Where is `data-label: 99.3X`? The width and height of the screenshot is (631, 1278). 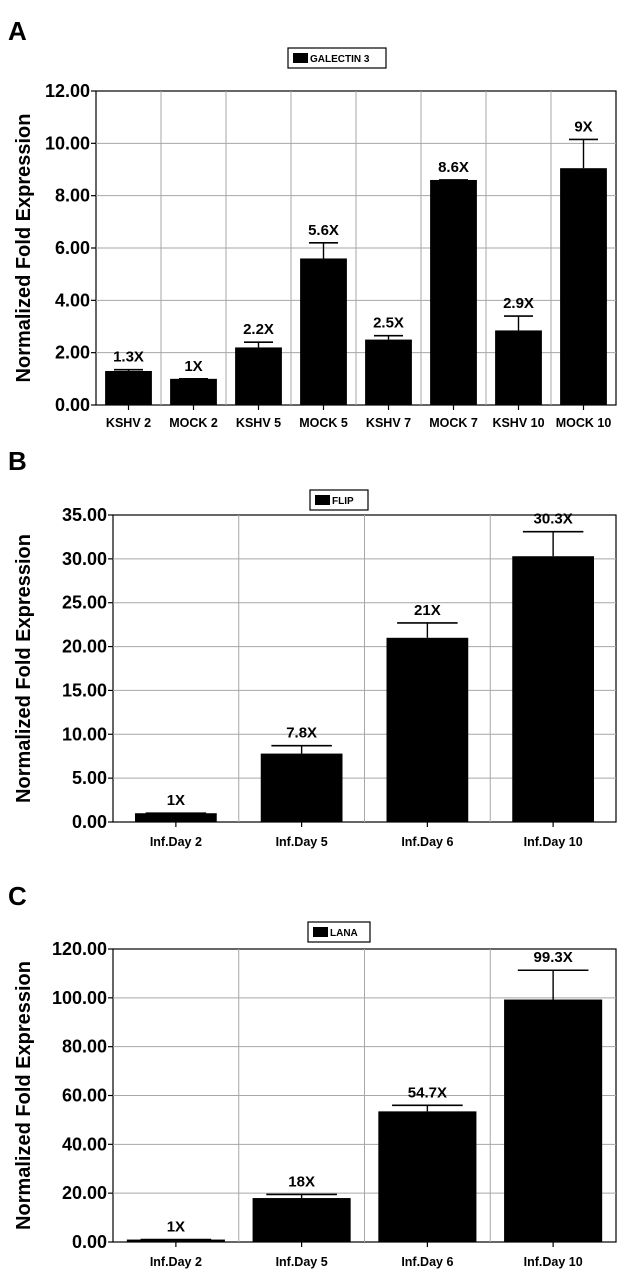
data-label: 99.3X is located at coordinates (553, 957).